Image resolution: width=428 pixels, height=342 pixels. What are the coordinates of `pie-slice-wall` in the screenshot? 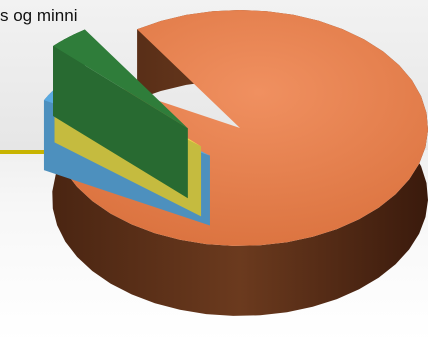 It's located at (120, 122).